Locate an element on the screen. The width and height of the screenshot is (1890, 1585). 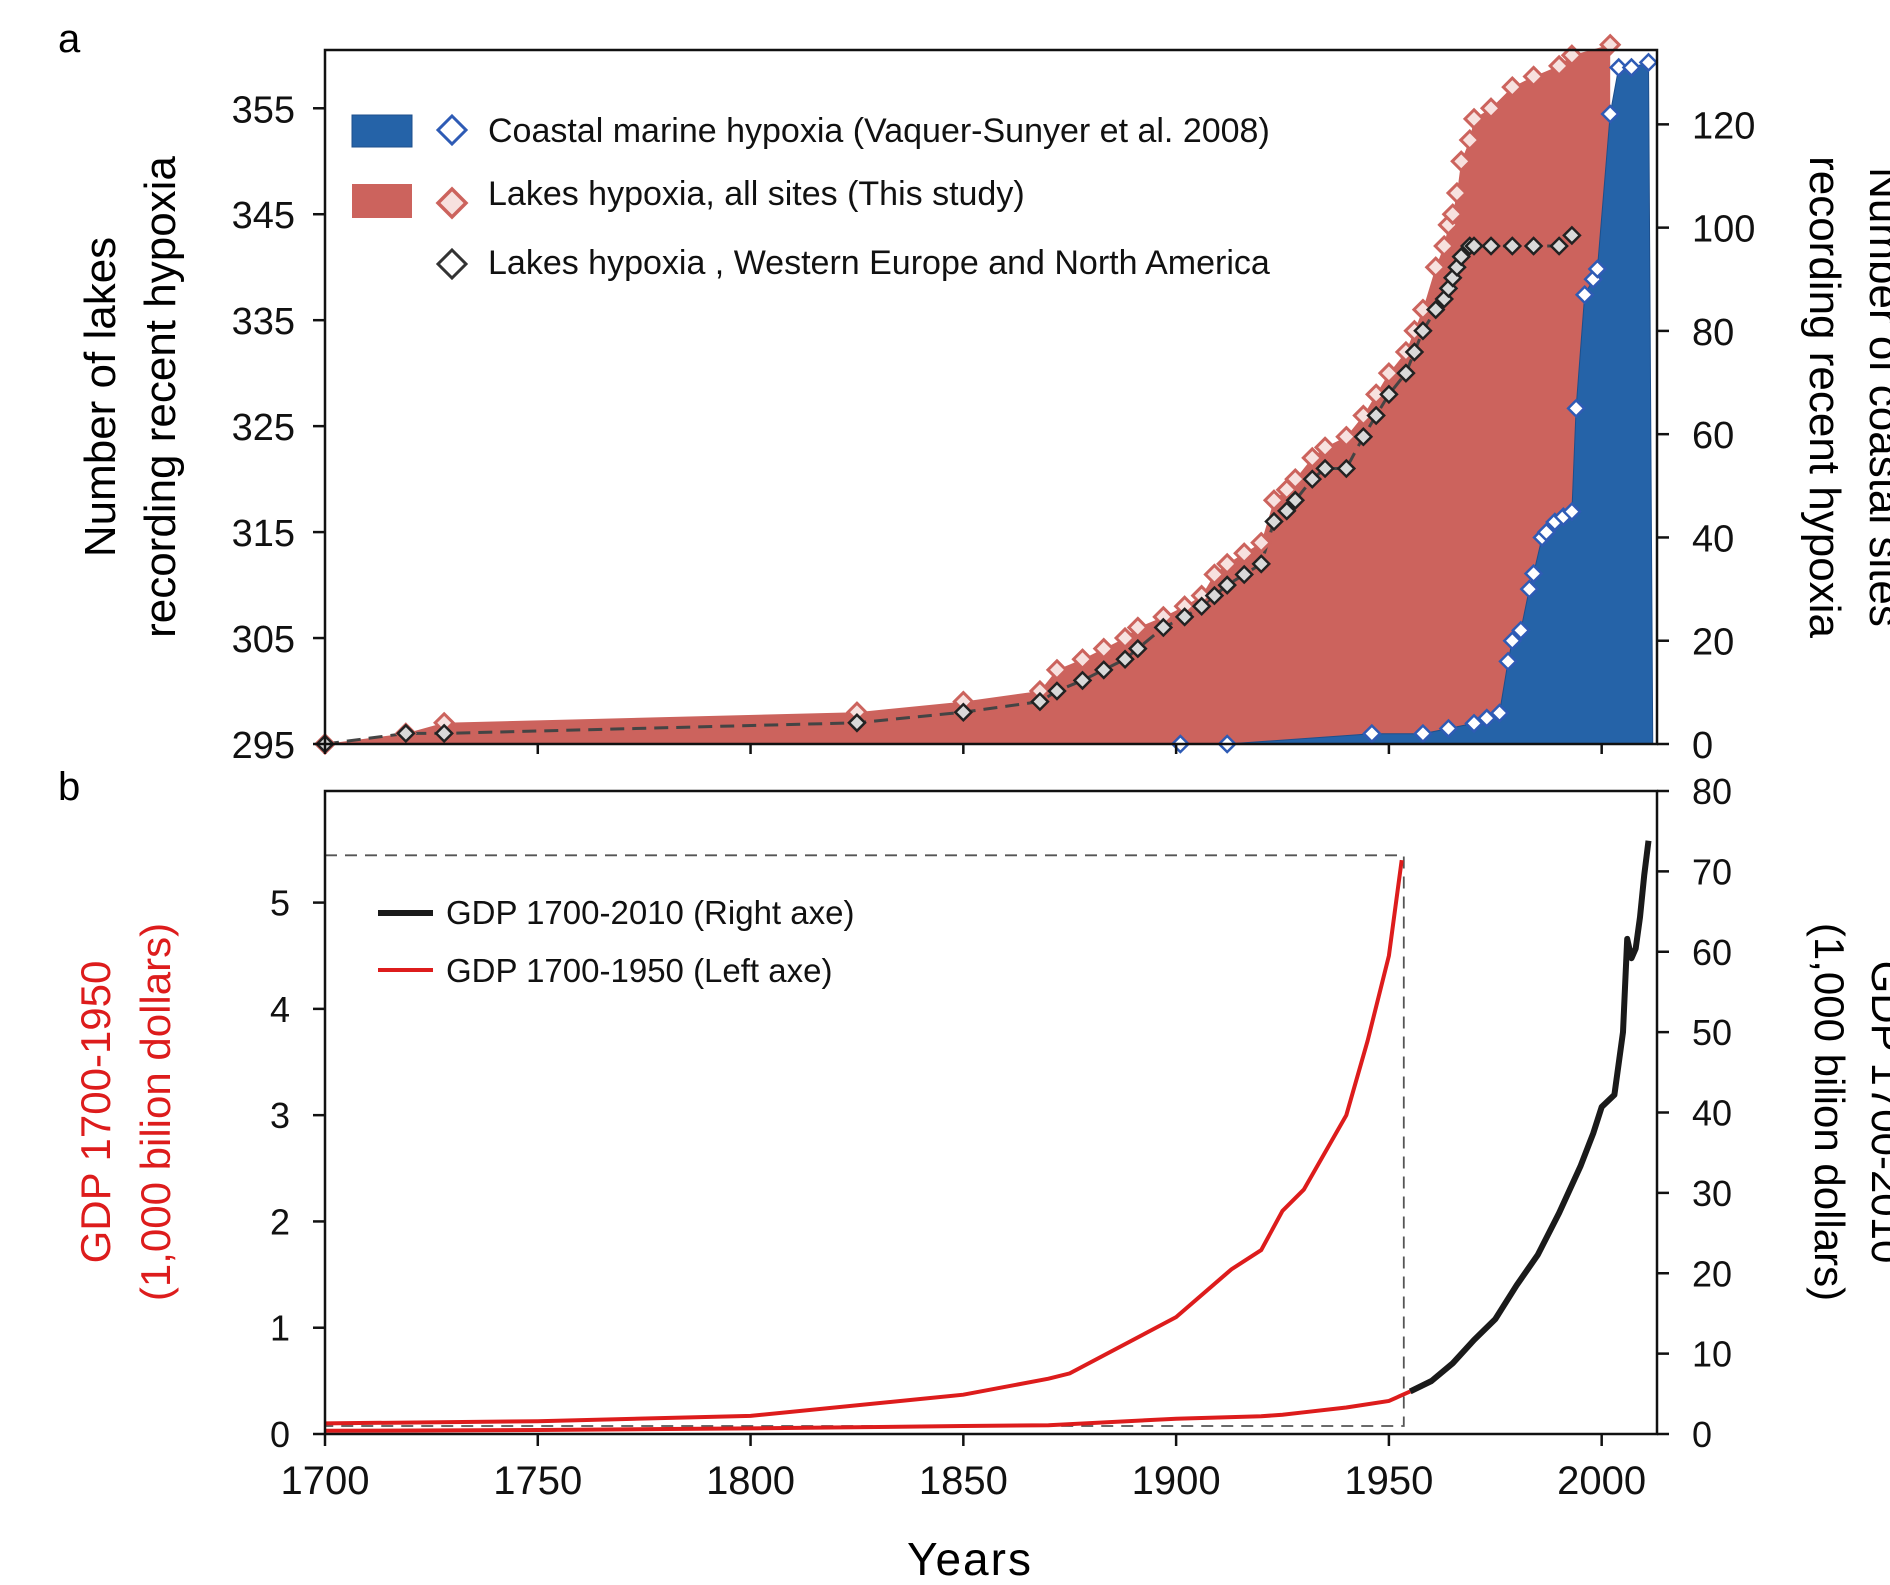
panel-b-x-tick-label: 1850 is located at coordinates (963, 1481).